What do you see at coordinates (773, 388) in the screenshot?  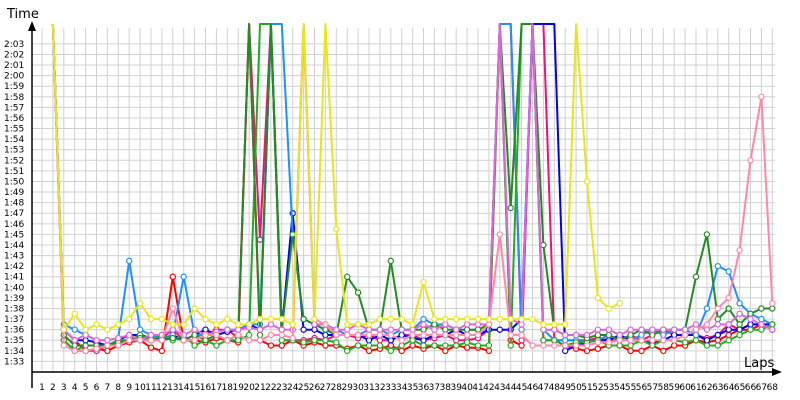 I see `x-tick-label: 68` at bounding box center [773, 388].